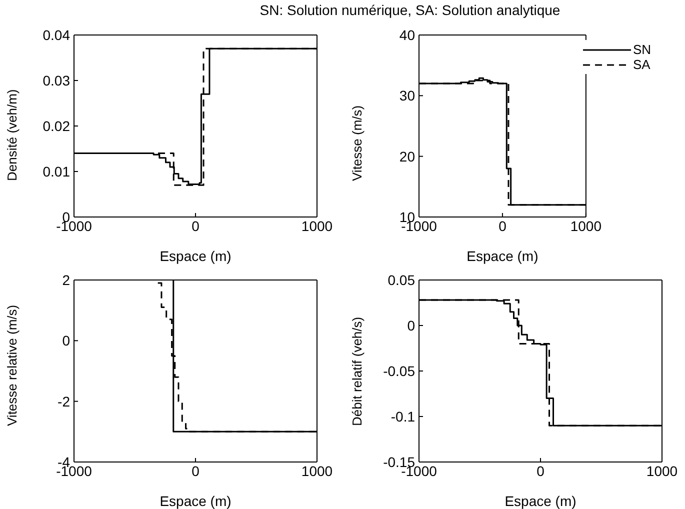  I want to click on y-axis-title: Débit relatif (veh/s), so click(357, 371).